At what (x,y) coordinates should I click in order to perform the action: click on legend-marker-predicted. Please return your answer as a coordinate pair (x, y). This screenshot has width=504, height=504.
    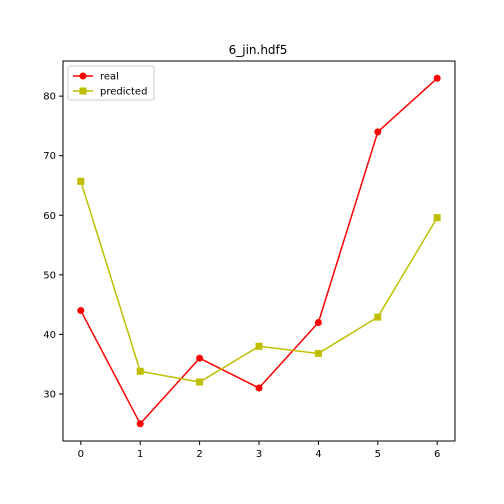
    Looking at the image, I should click on (83, 91).